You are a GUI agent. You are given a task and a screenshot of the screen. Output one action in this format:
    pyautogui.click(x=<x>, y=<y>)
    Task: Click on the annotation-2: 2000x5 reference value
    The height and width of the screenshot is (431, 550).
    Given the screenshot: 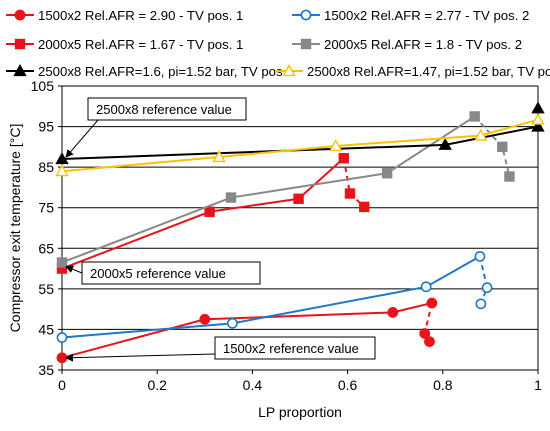 What is the action you would take?
    pyautogui.click(x=163, y=273)
    